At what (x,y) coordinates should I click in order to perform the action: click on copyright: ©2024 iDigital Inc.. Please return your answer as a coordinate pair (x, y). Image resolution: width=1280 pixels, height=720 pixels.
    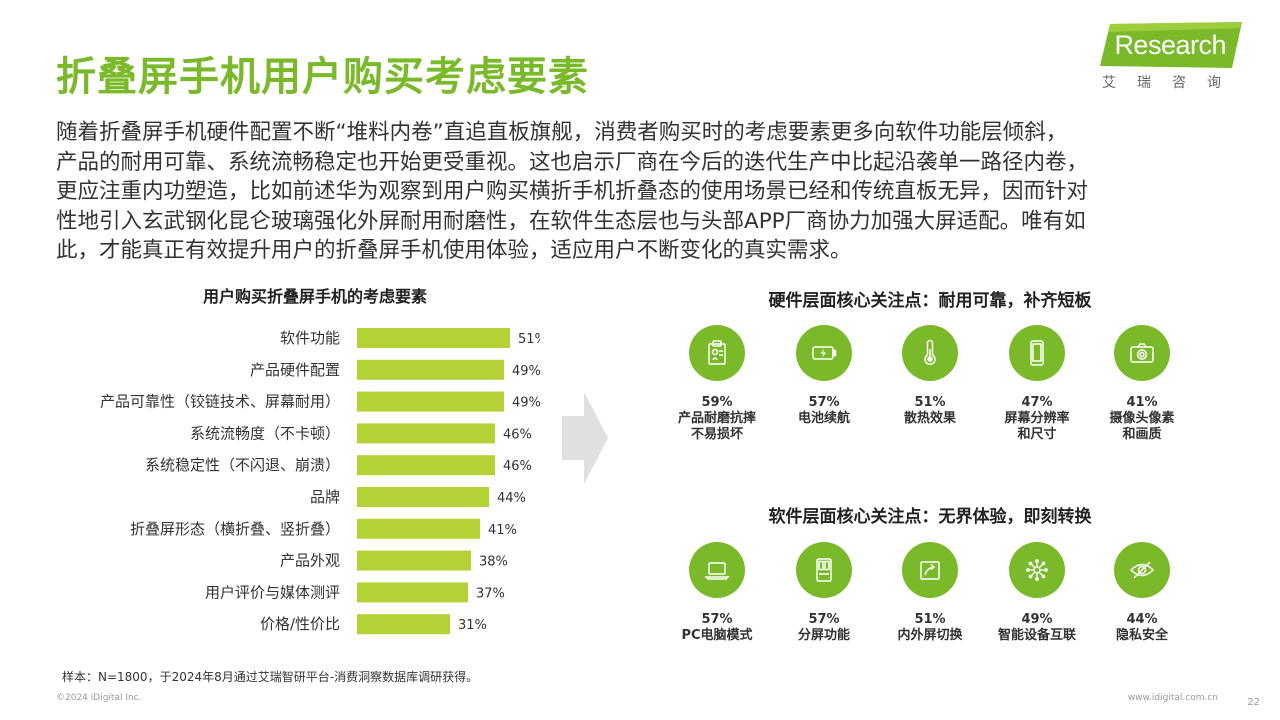
    Looking at the image, I should click on (99, 698).